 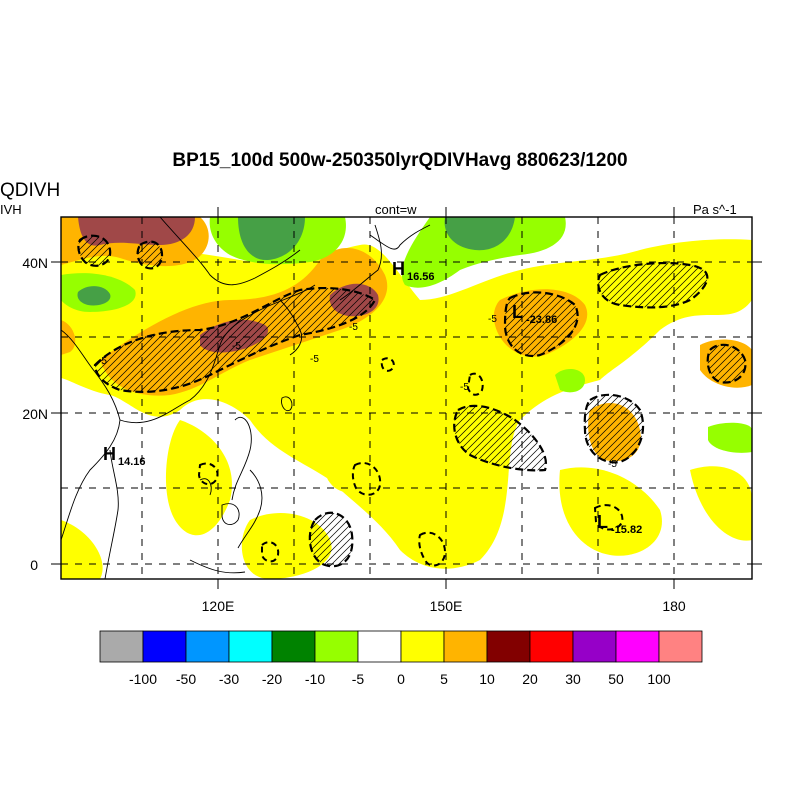 I want to click on high-center-14-16: H 14.16, so click(x=124, y=456).